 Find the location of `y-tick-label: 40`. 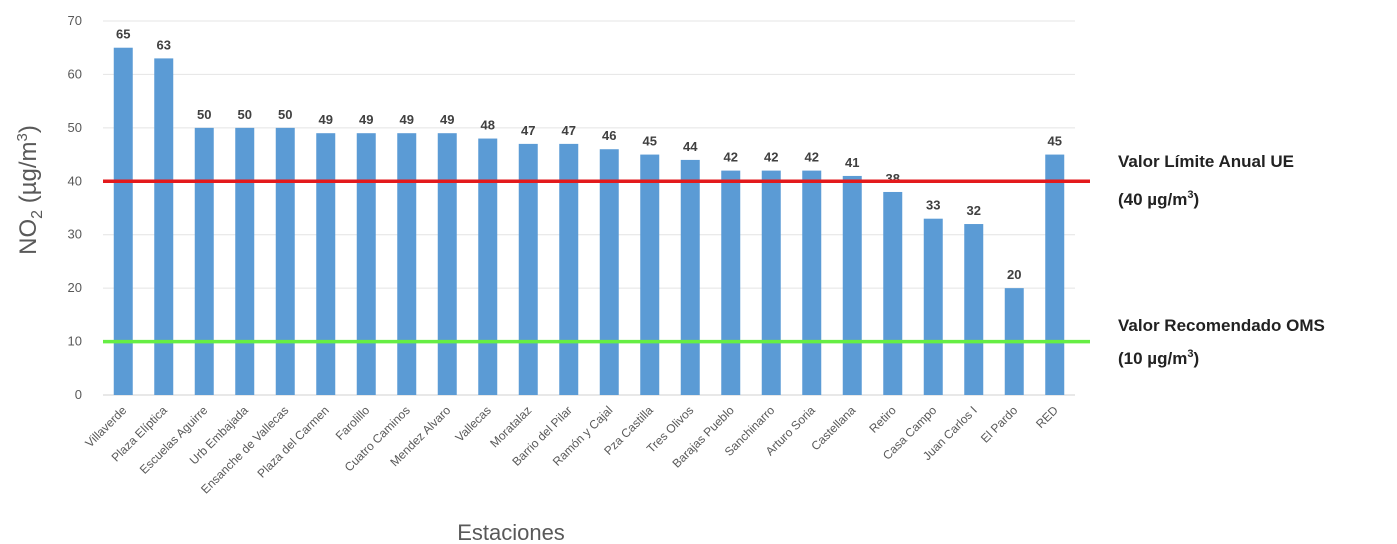

y-tick-label: 40 is located at coordinates (75, 180).